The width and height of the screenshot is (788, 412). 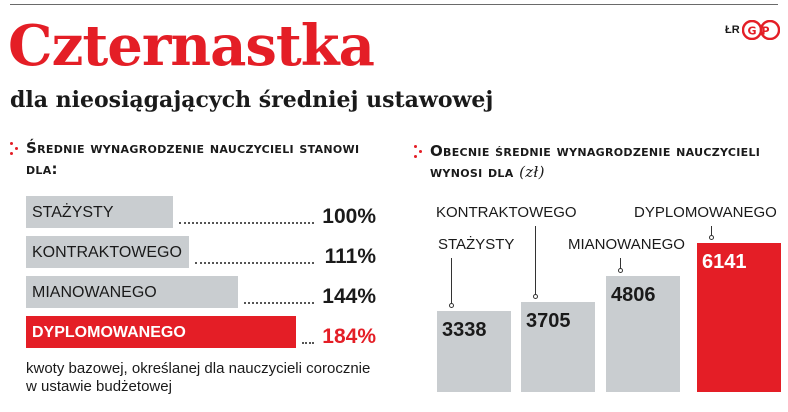 What do you see at coordinates (191, 46) in the screenshot?
I see `page-title: Czternastka` at bounding box center [191, 46].